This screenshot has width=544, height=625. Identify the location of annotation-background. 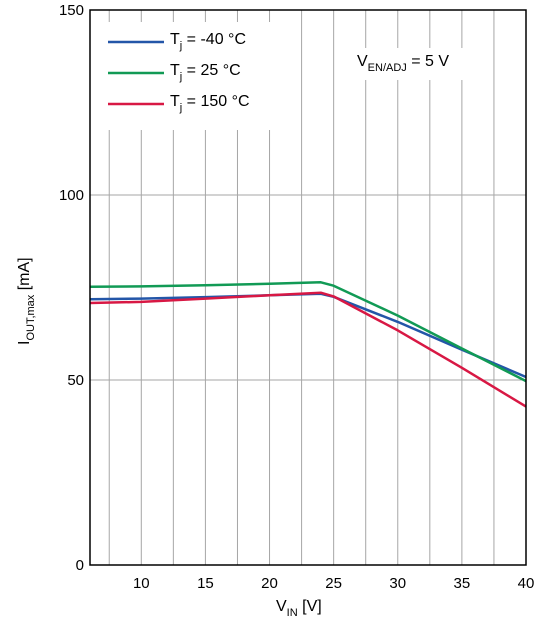
(409, 64).